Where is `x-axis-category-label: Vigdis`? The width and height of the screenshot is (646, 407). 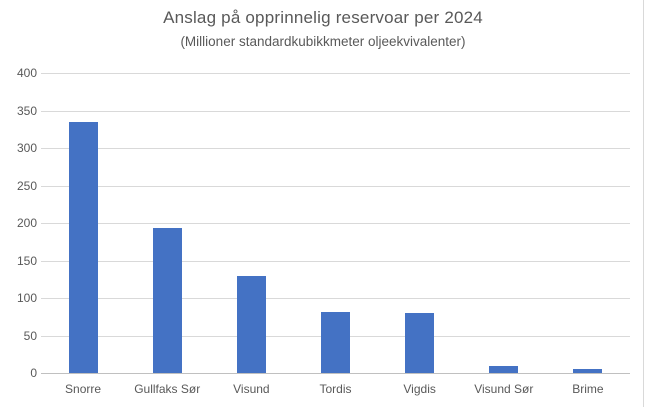
x-axis-category-label: Vigdis is located at coordinates (419, 389).